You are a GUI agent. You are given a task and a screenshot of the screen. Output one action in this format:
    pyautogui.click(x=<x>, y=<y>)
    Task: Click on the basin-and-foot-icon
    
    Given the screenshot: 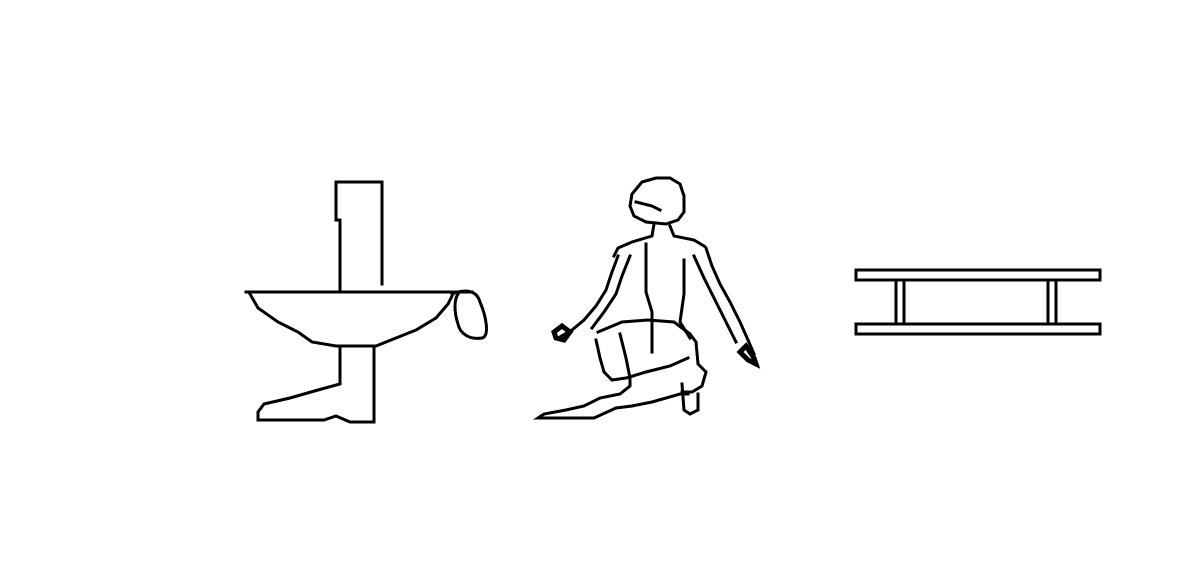 What is the action you would take?
    pyautogui.click(x=366, y=302)
    